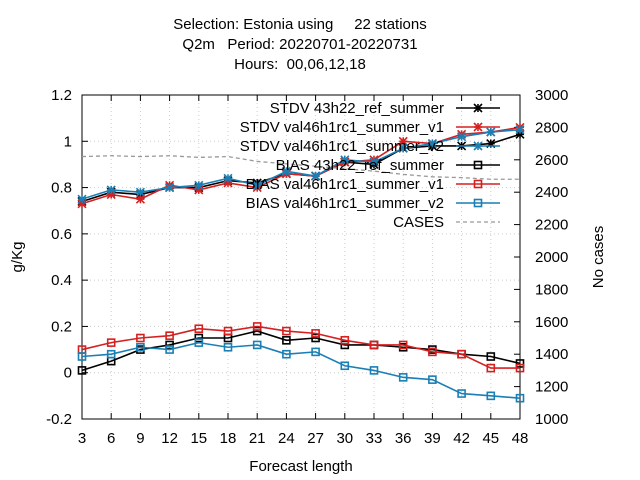  I want to click on legend-entry: BIAS 43h22_ref_summer, so click(388, 165).